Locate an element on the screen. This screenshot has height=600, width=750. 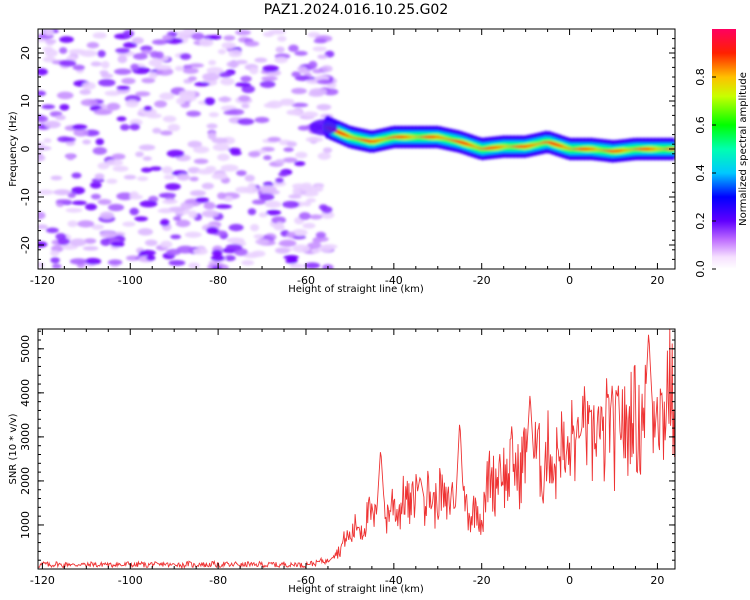
x-tick-label: 20 is located at coordinates (657, 580).